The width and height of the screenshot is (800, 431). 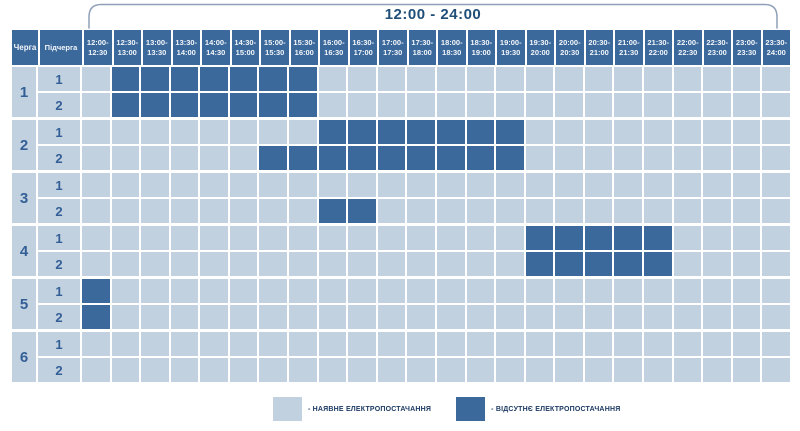 I want to click on header-time-slot: 15:00- 15:30, so click(x=275, y=47).